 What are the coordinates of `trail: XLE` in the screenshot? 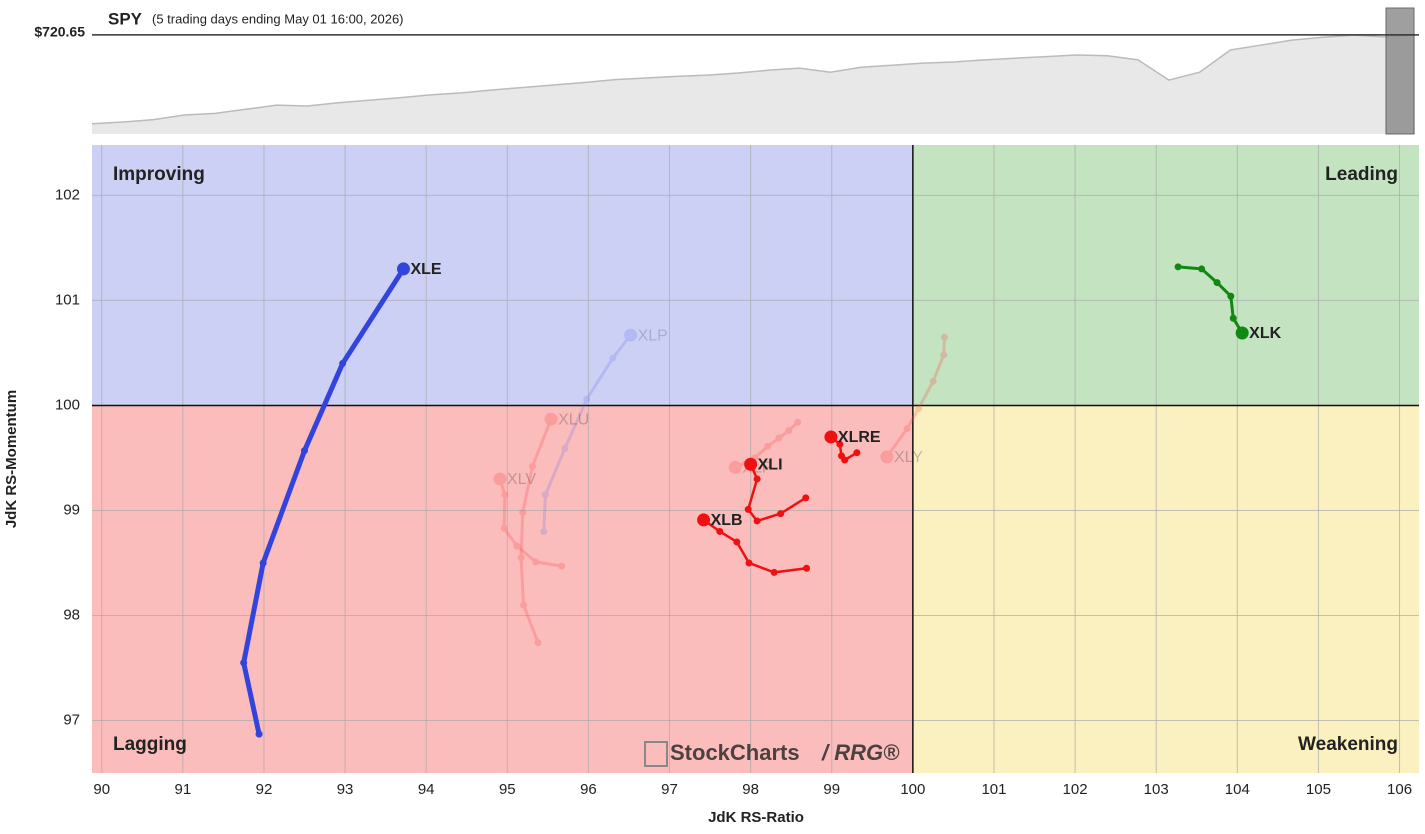 It's located at (341, 499).